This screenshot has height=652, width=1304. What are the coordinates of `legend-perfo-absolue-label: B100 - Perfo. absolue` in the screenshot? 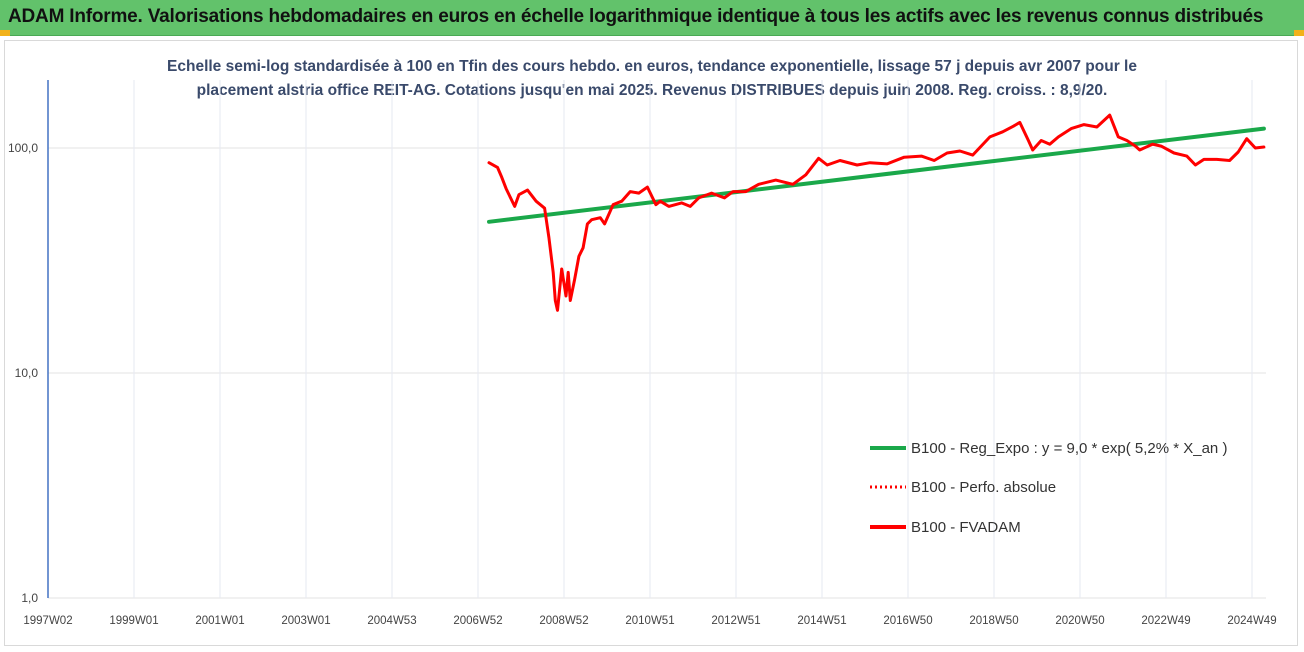 It's located at (983, 487).